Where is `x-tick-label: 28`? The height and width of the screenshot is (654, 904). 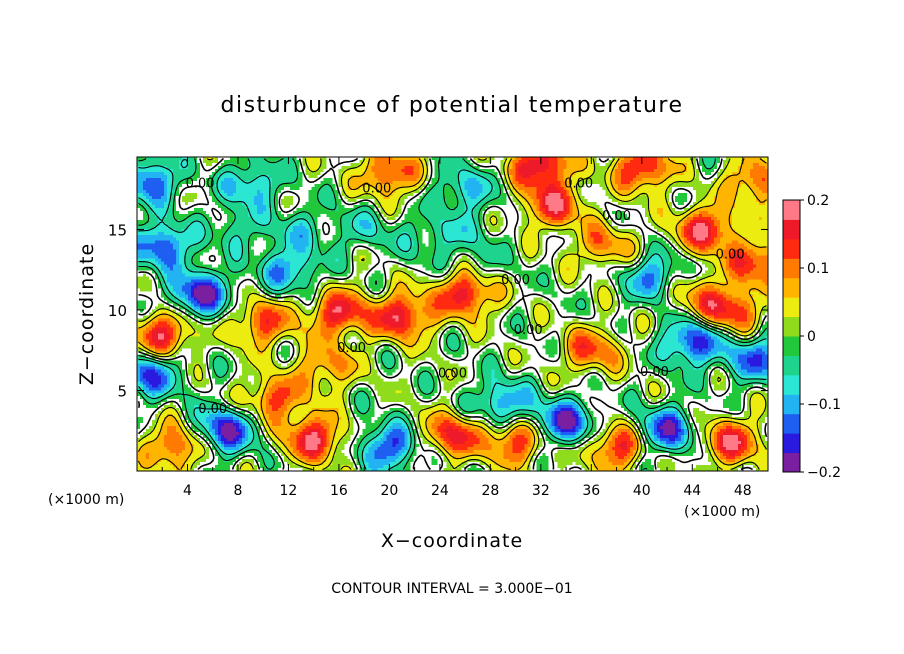 x-tick-label: 28 is located at coordinates (490, 491).